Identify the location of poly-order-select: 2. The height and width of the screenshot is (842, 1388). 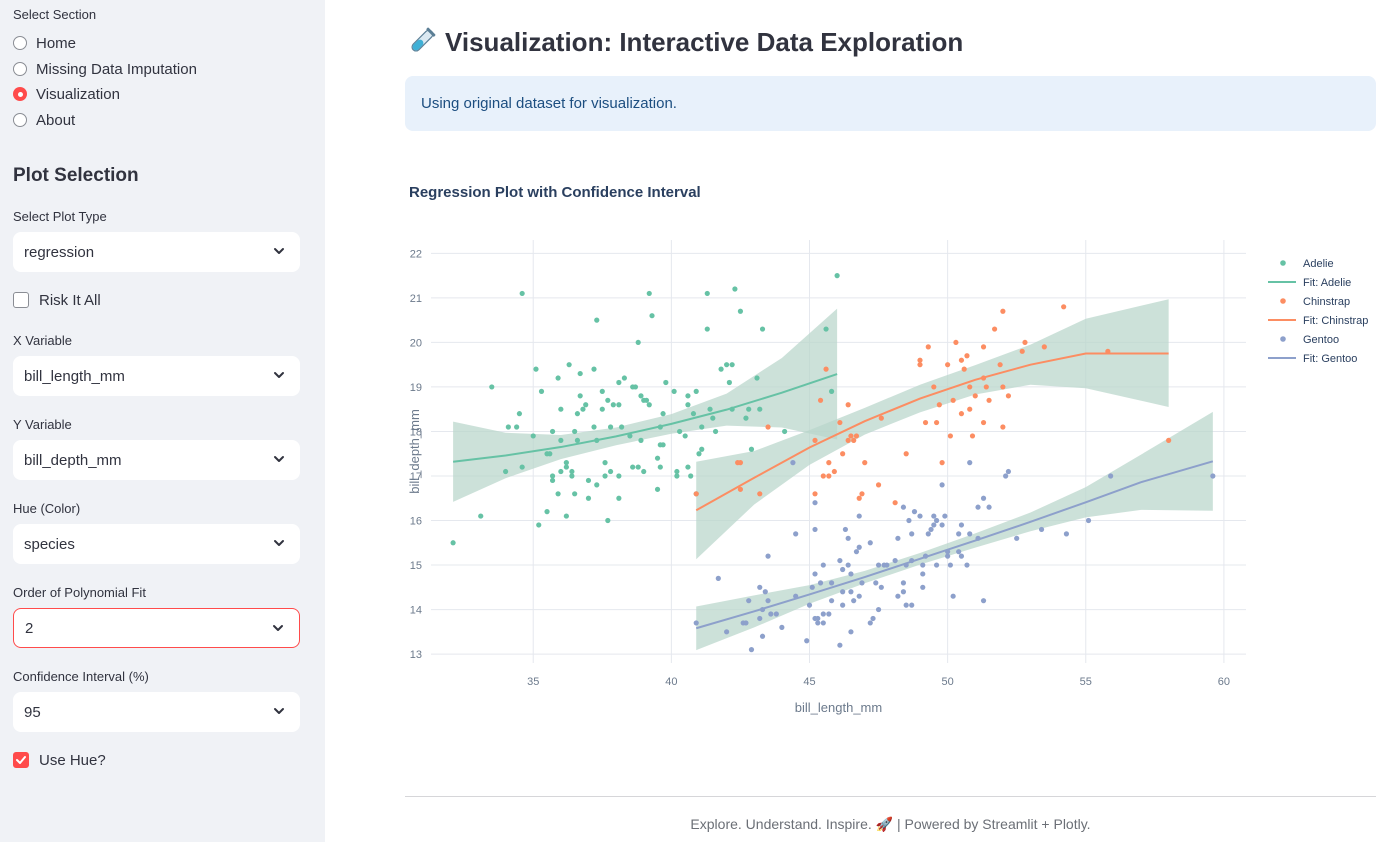
(156, 628).